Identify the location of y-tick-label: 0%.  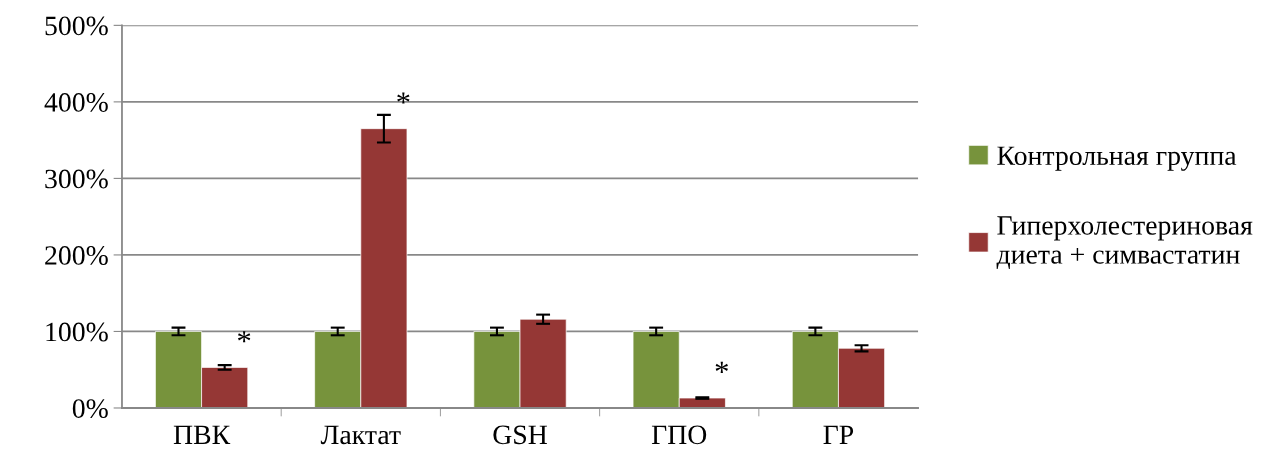
(90, 408).